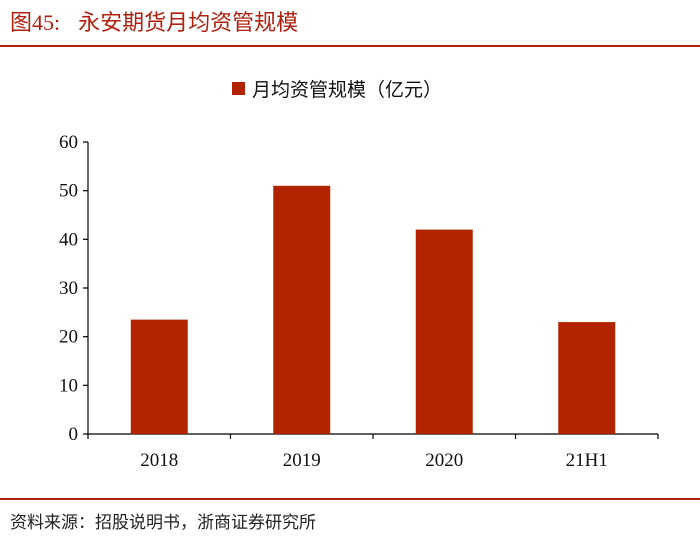  What do you see at coordinates (163, 522) in the screenshot?
I see `source-note: 资料来源：招股说明书，浙商证券研究所` at bounding box center [163, 522].